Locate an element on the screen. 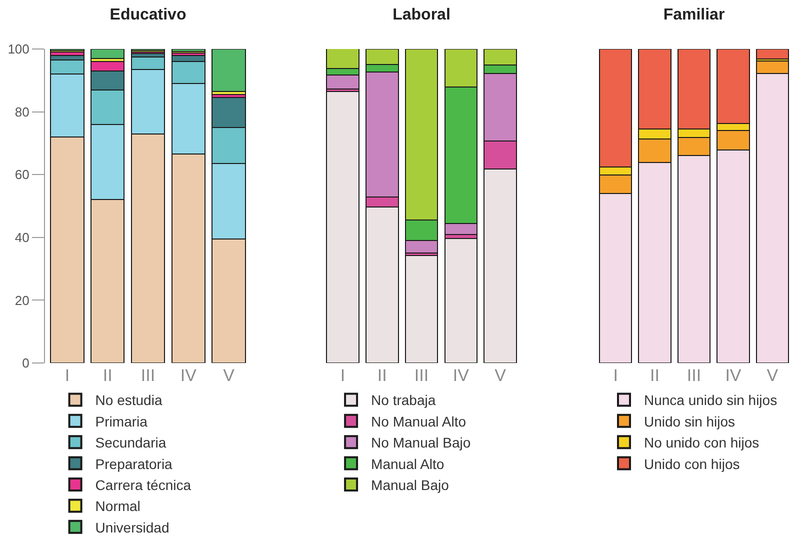 The width and height of the screenshot is (798, 541). legend-label: No Manual Alto is located at coordinates (418, 421).